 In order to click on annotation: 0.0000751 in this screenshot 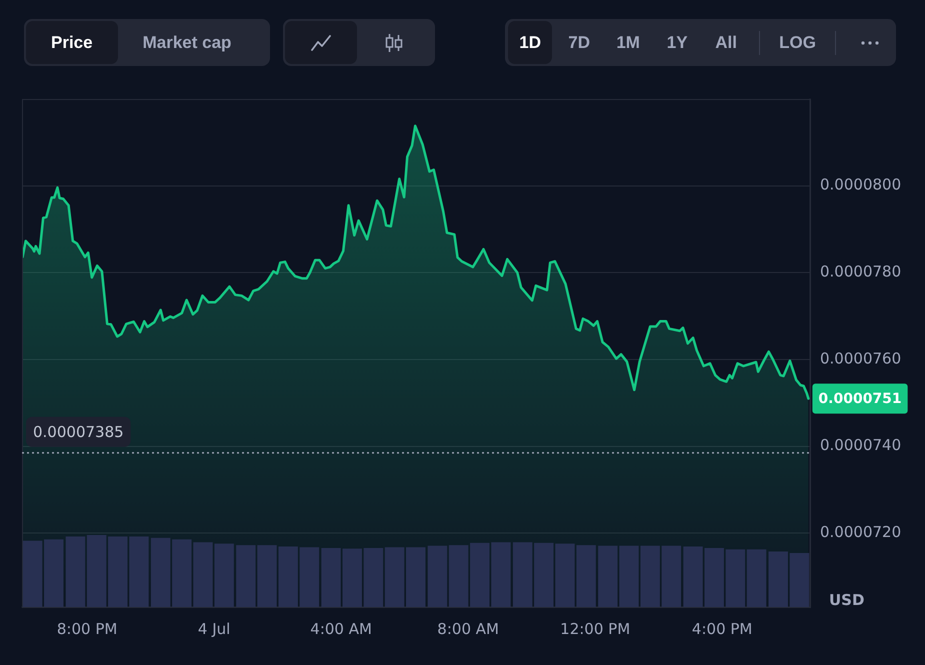, I will do `click(860, 399)`.